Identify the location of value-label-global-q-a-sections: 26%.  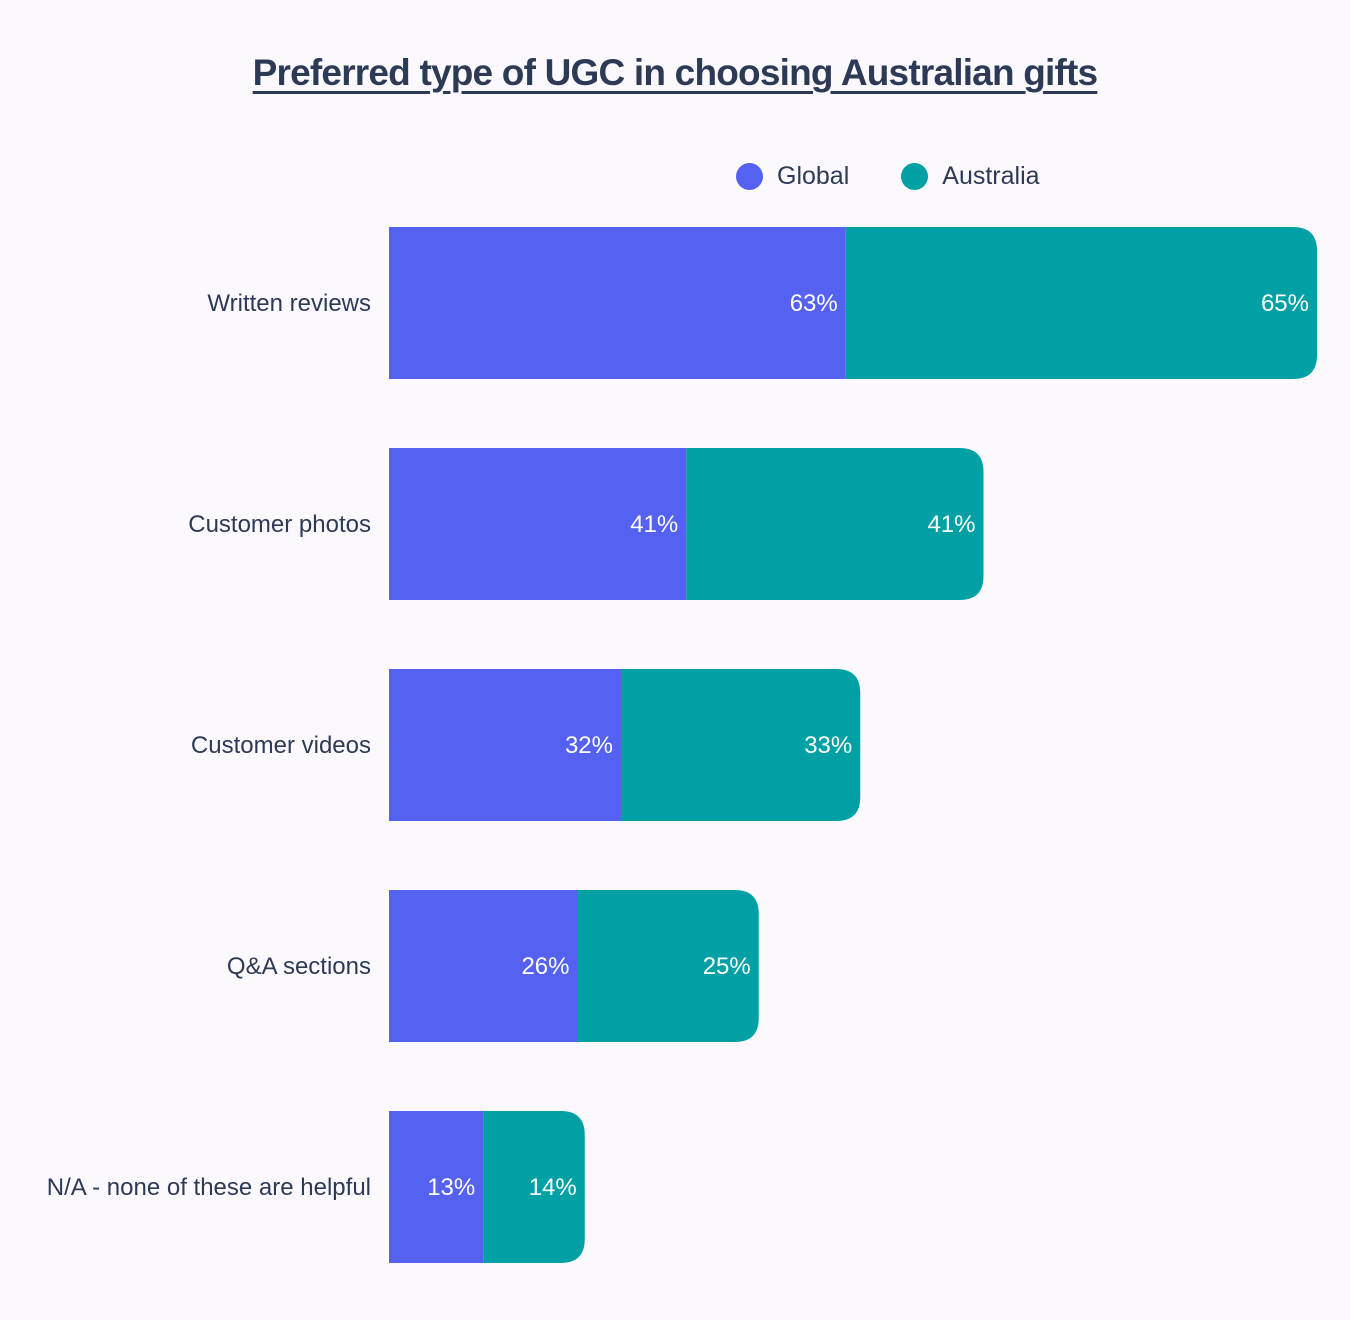
(545, 966).